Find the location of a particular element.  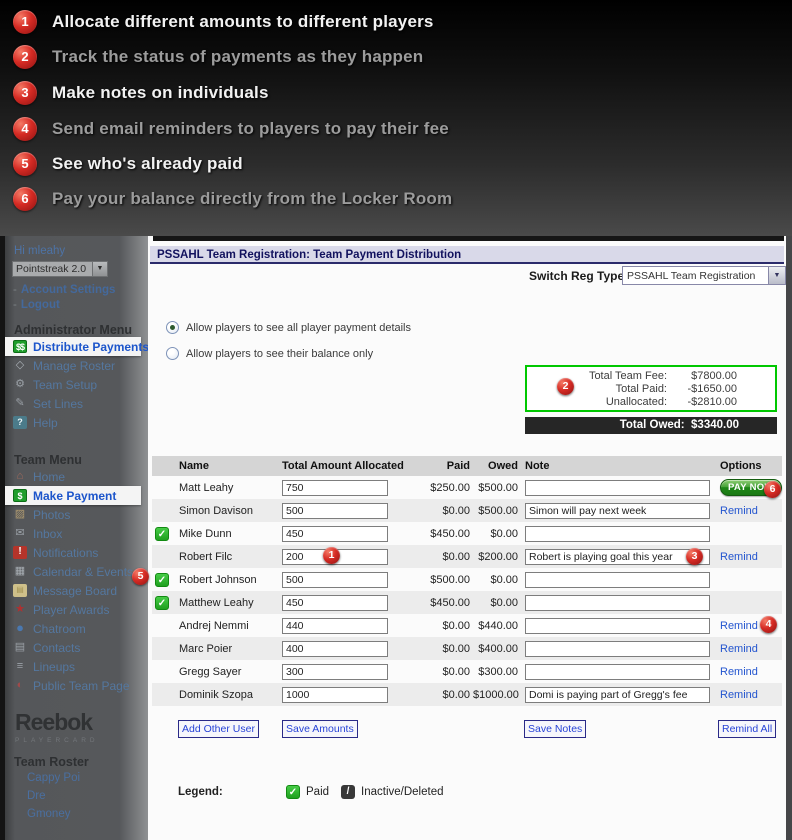

sidebar-item-team-setup: ⚙ Team Setup is located at coordinates (76, 384).